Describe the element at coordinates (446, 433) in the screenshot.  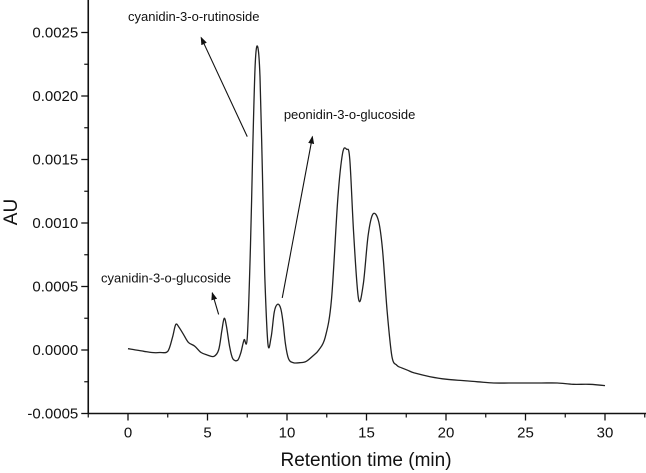
I see `x-tick-label: 20` at that location.